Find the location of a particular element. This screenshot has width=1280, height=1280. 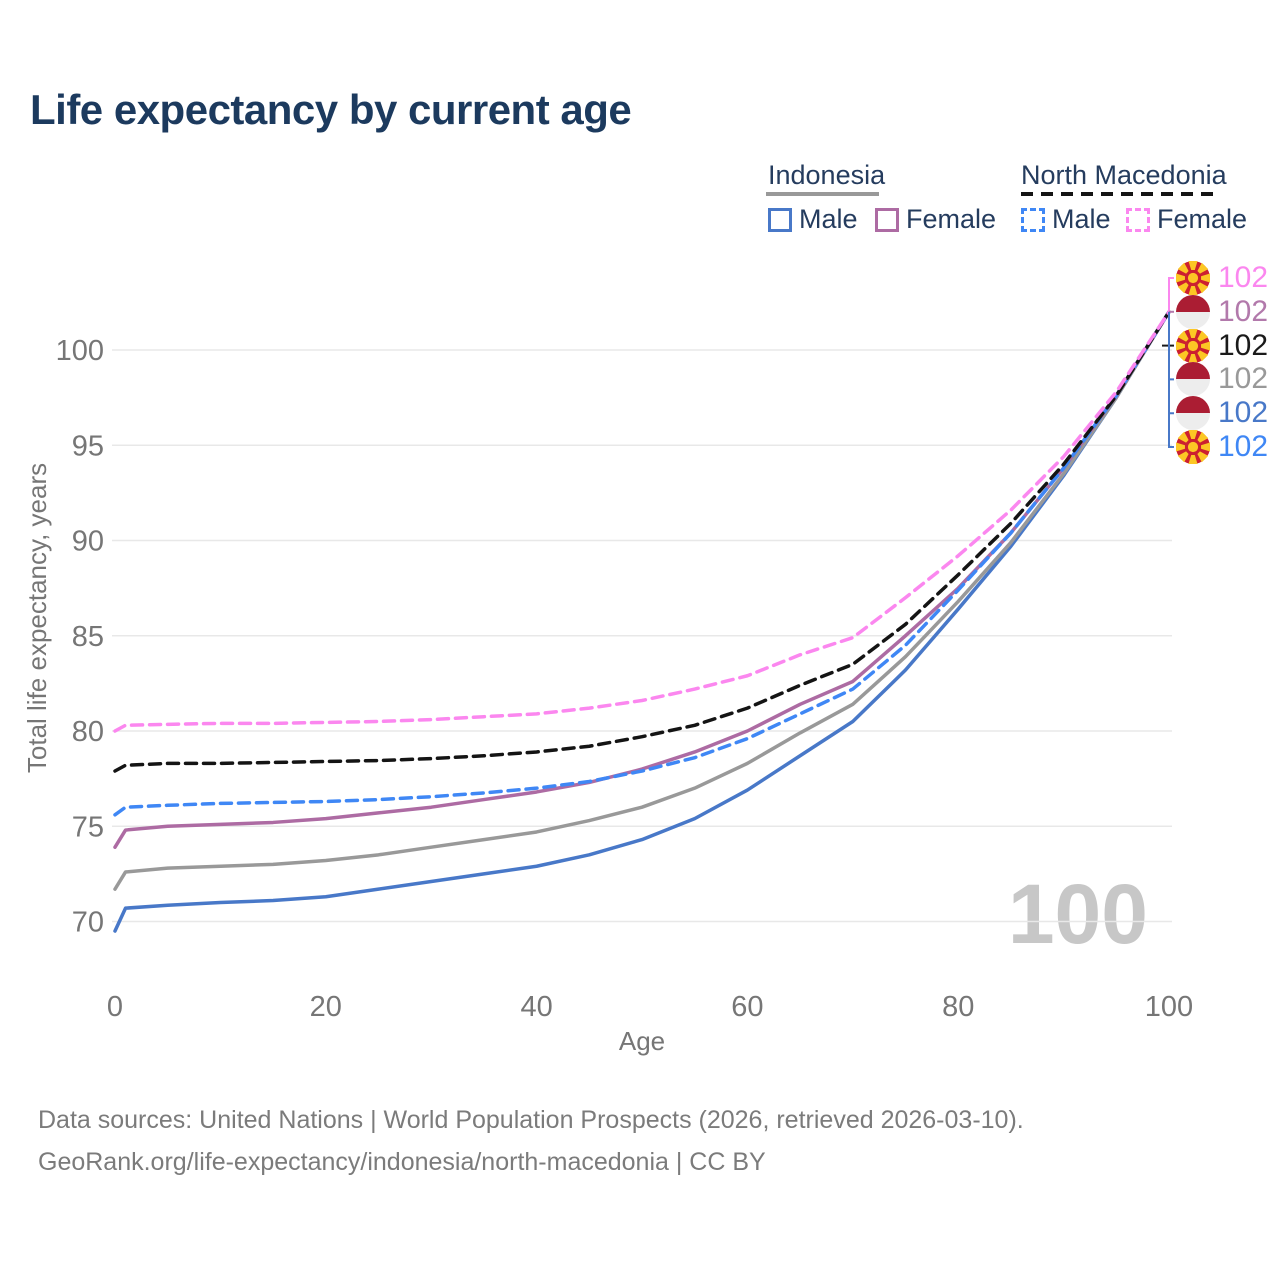

end-label-indonesia-both-sexes-: 102 is located at coordinates (1222, 379).